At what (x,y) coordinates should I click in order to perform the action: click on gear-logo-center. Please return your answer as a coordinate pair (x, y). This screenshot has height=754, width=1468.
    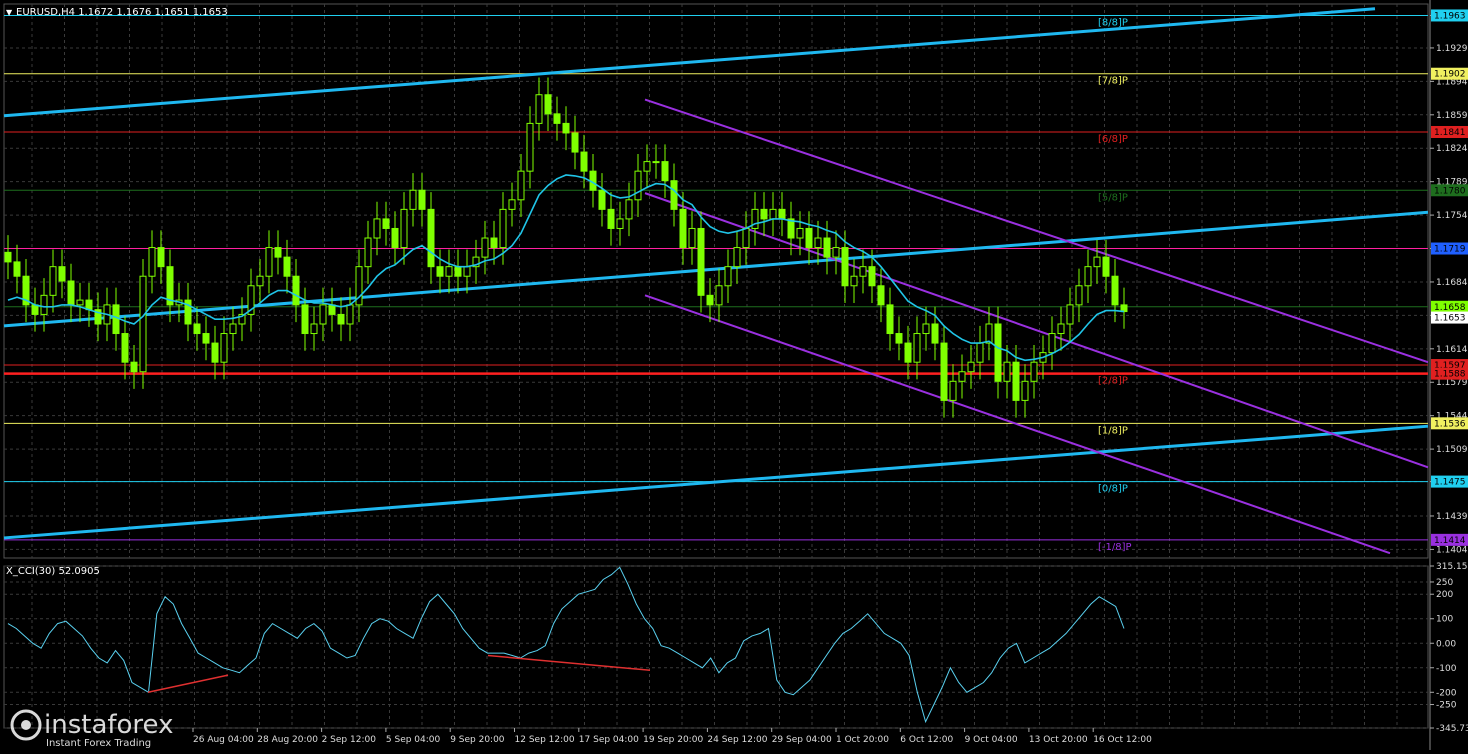
    Looking at the image, I should click on (26, 725).